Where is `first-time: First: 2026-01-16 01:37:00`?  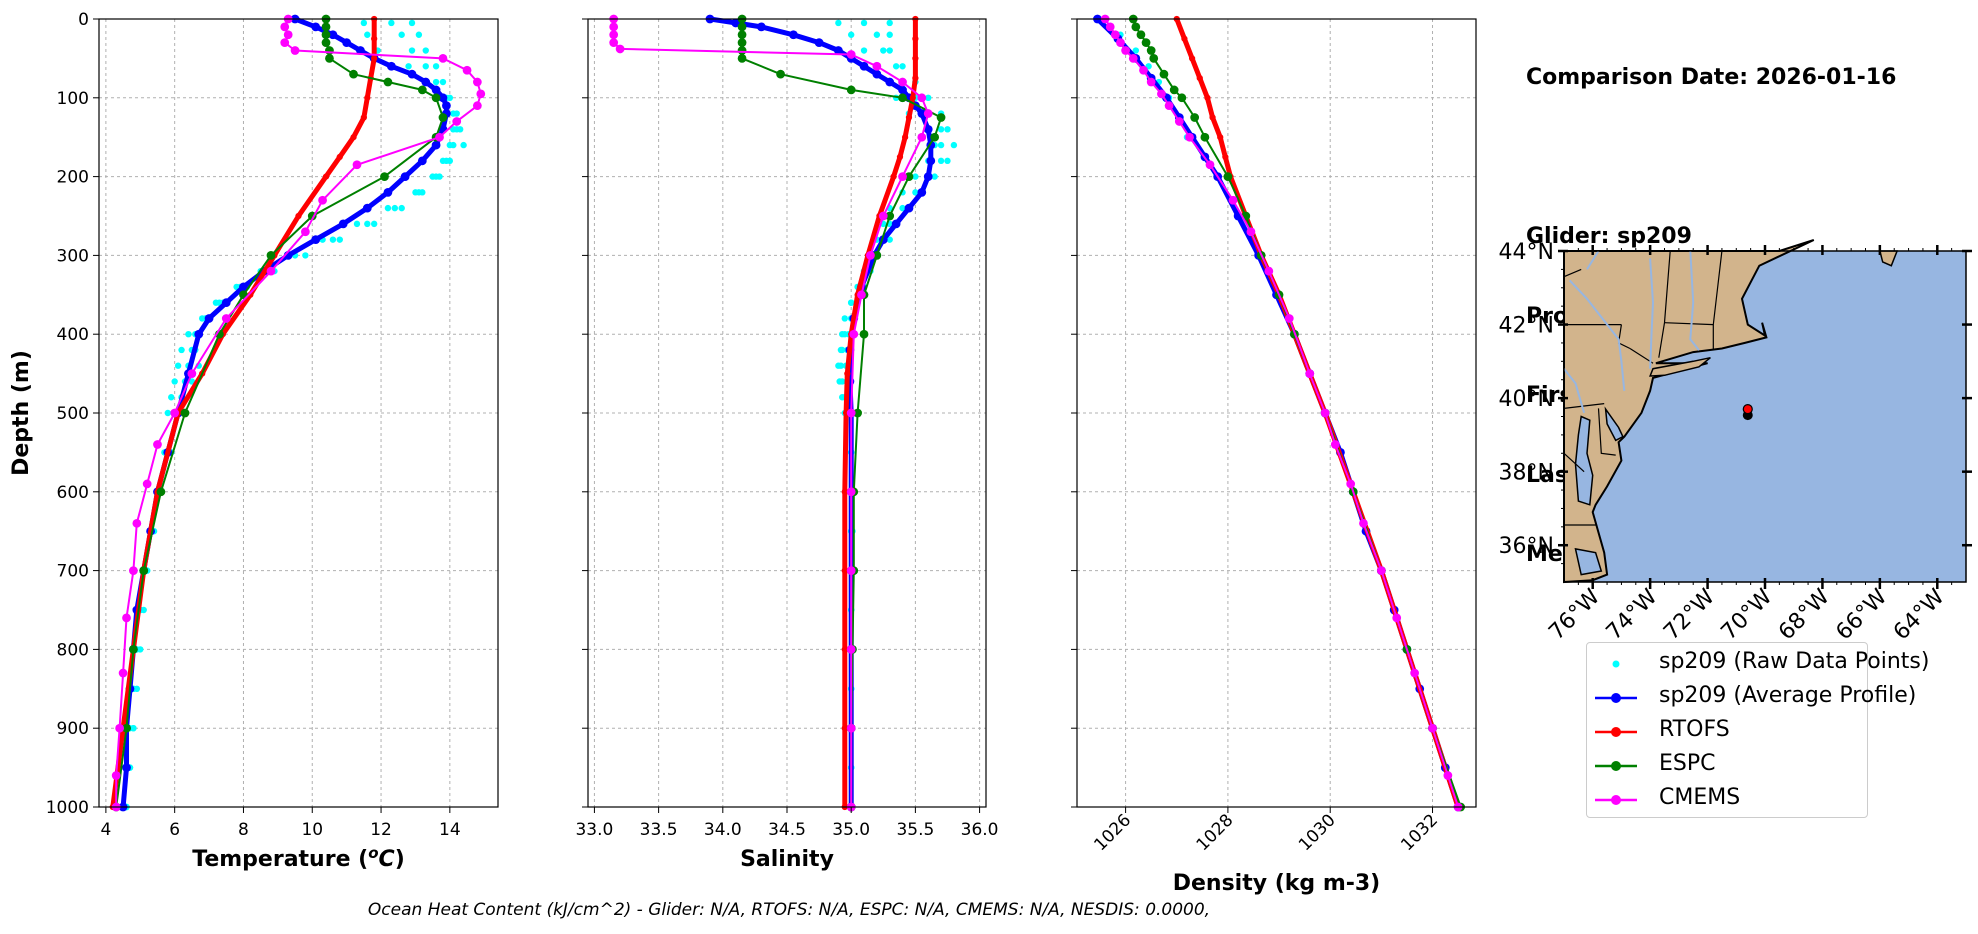 first-time: First: 2026-01-16 01:37:00 is located at coordinates (1692, 395).